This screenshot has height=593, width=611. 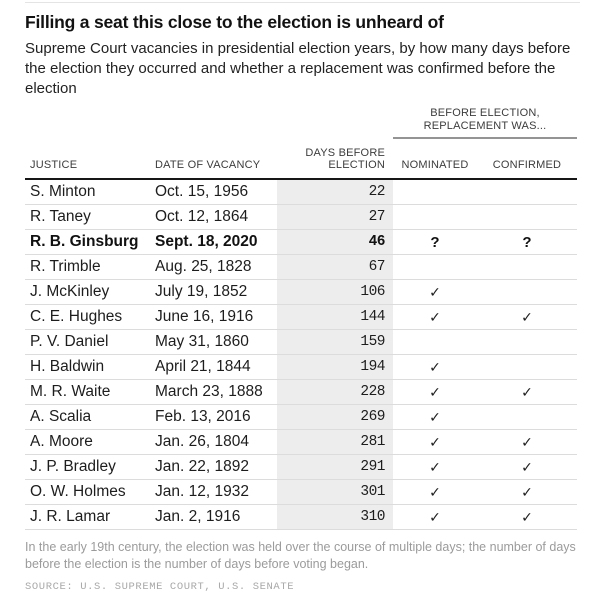 I want to click on table-row: O. W. Holmes Jan. 12, 1932 301 ✓ ✓, so click(x=301, y=492).